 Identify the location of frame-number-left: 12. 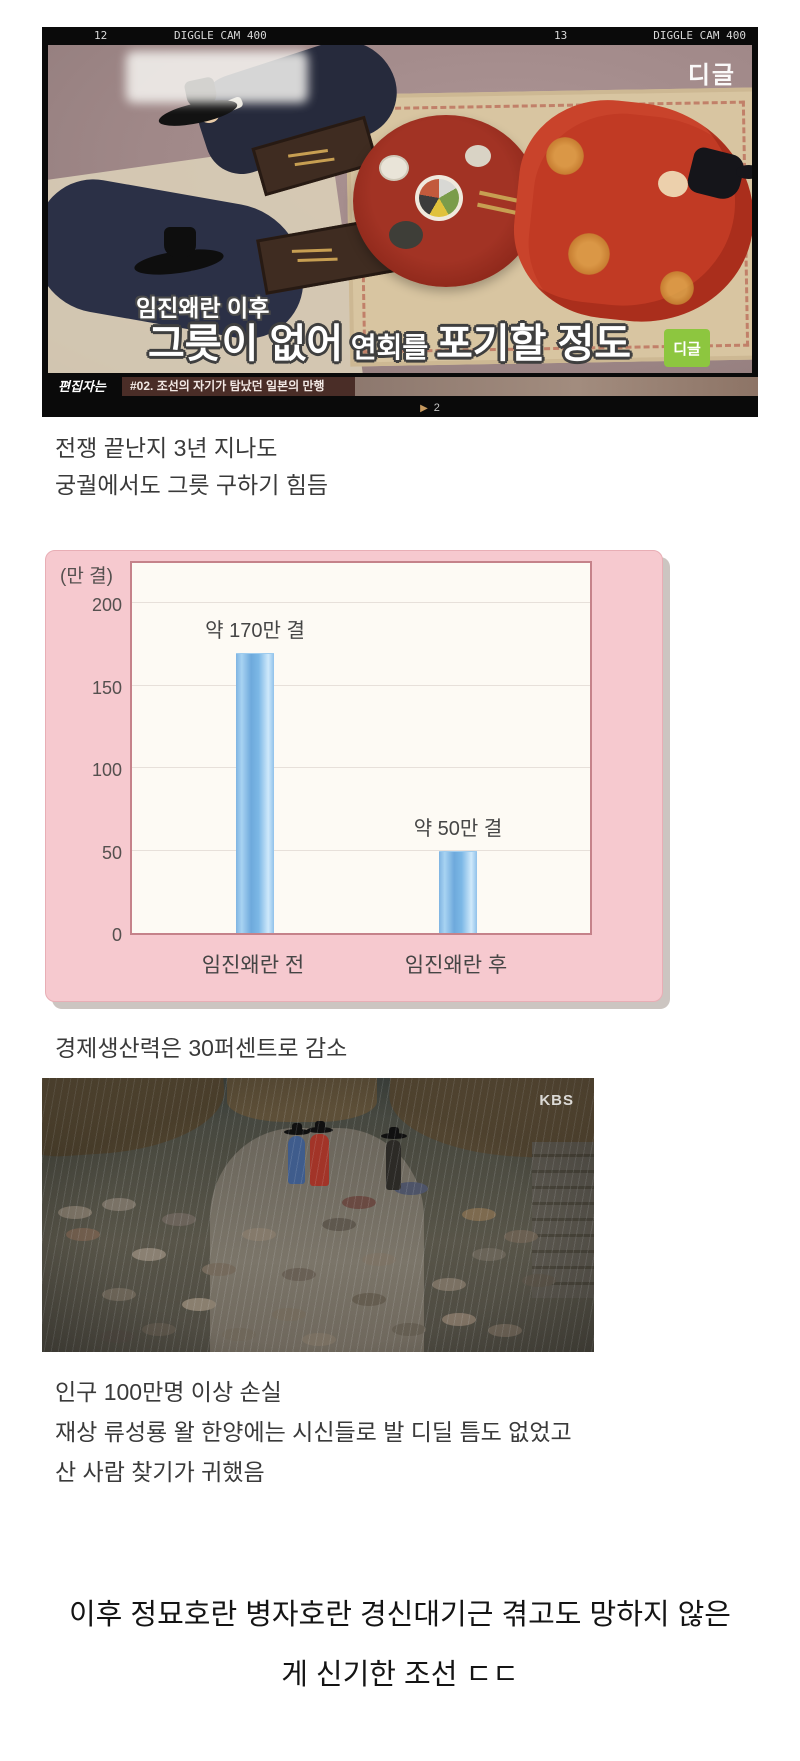
(101, 35).